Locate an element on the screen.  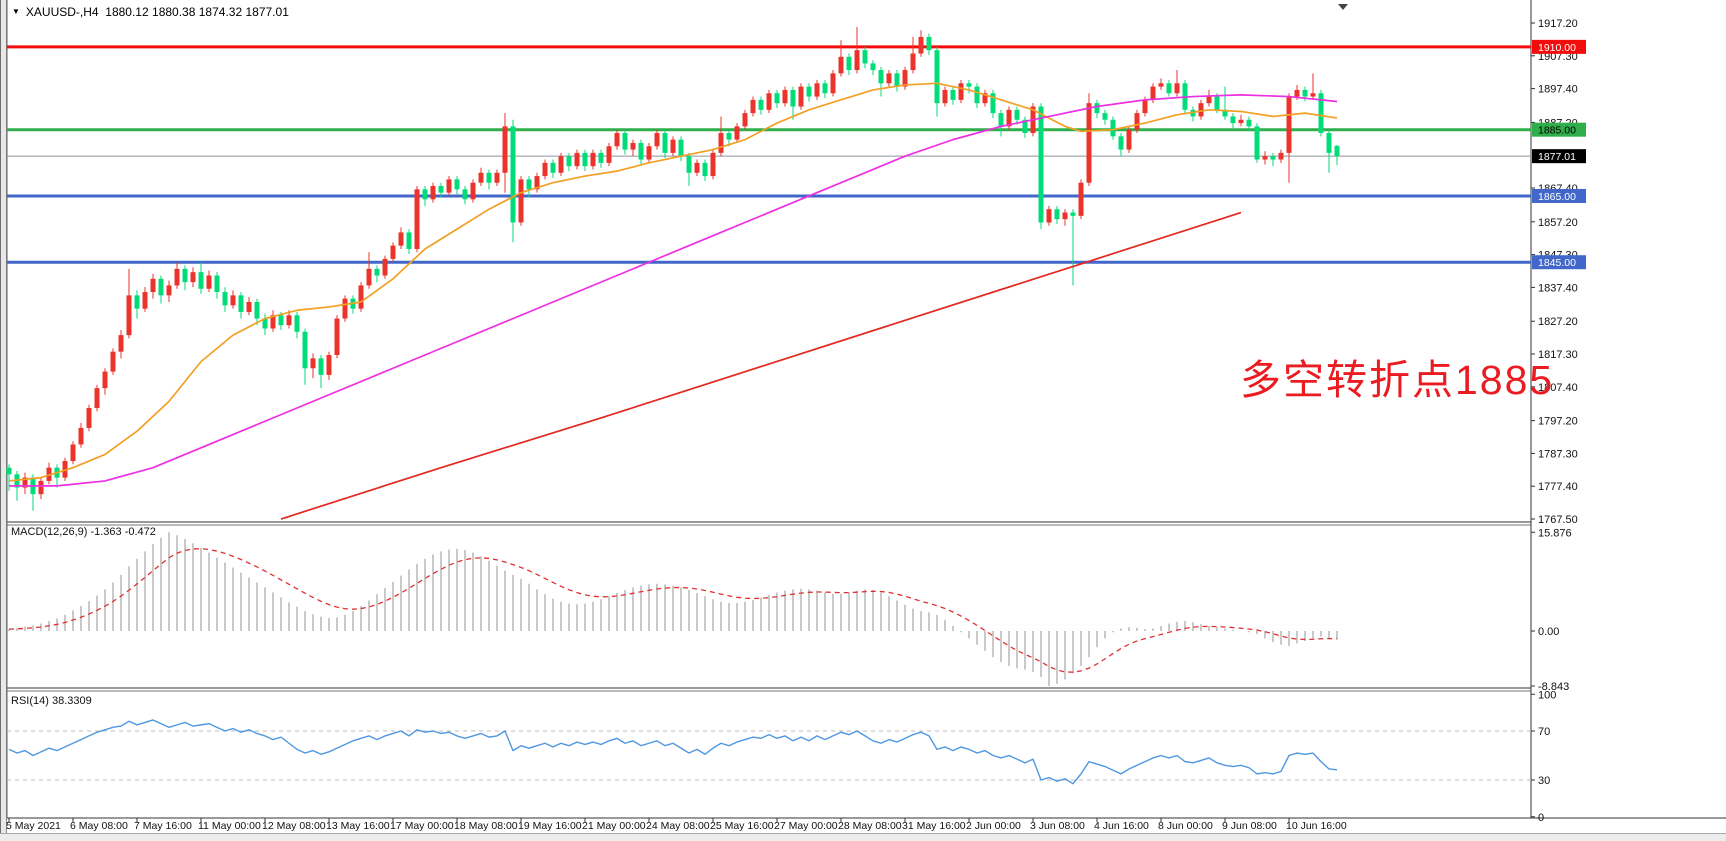
time-axis-label: 8 Jun 00:00 is located at coordinates (1185, 826).